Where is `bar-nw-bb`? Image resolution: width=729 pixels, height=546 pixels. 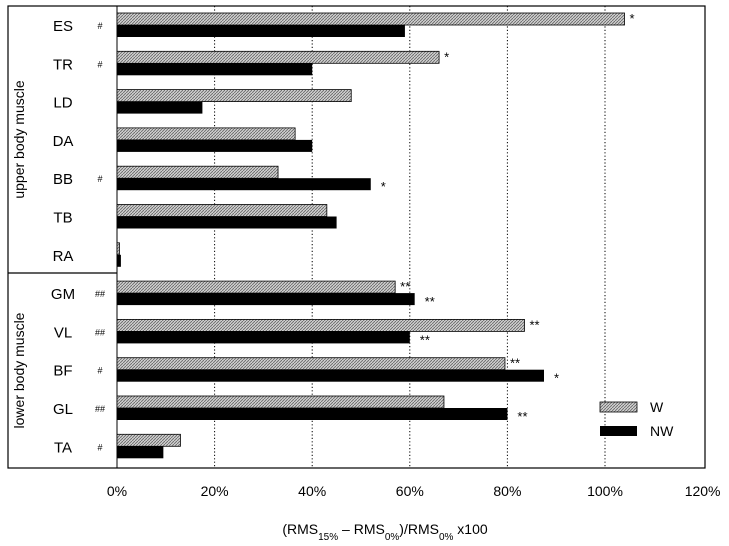 bar-nw-bb is located at coordinates (244, 184).